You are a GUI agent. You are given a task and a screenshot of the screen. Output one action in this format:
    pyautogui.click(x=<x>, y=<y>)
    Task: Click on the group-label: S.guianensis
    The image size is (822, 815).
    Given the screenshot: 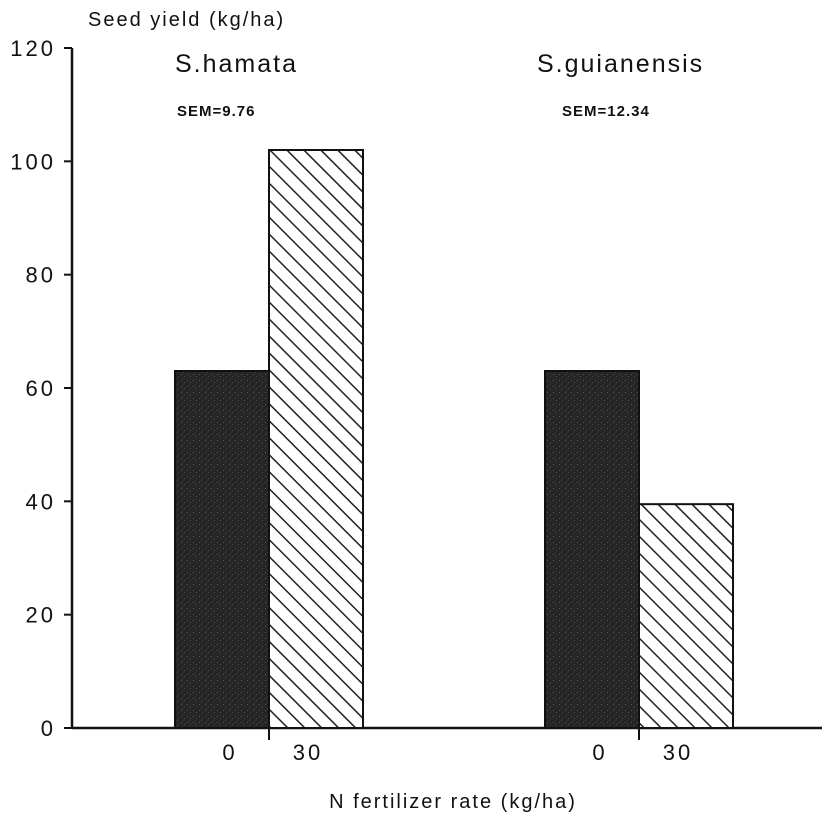 What is the action you would take?
    pyautogui.click(x=620, y=64)
    